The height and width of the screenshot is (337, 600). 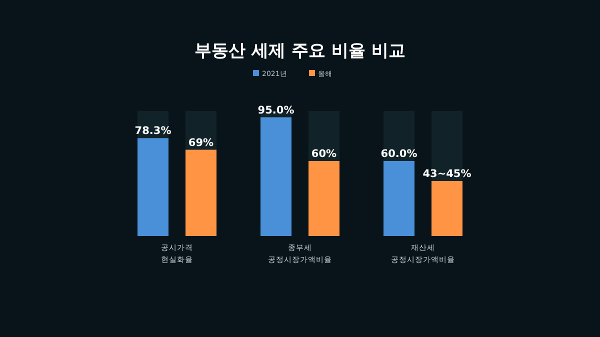 I want to click on chart-title: 부동산 세제 주요 비율 비교, so click(x=300, y=51).